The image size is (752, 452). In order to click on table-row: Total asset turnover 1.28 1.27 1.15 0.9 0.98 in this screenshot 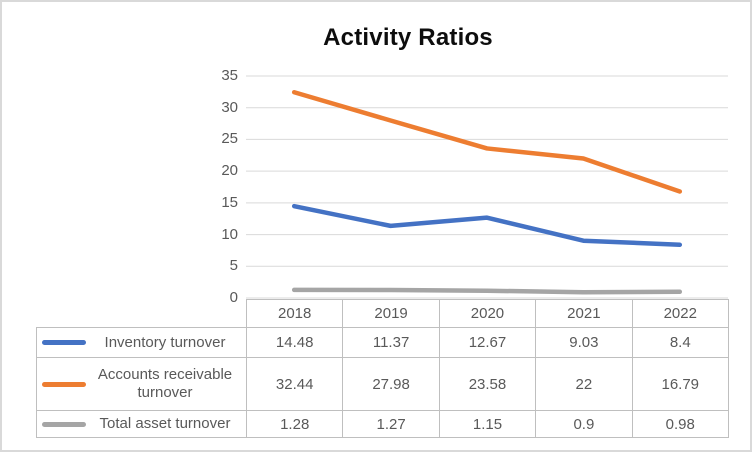, I will do `click(382, 424)`.